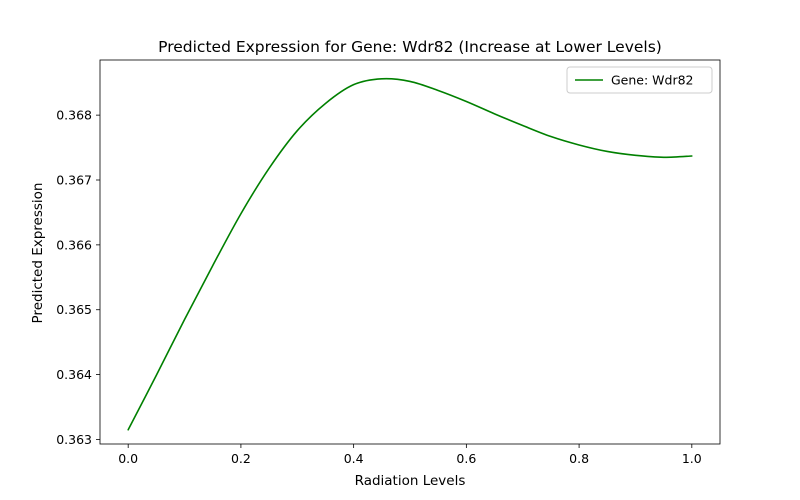  Describe the element at coordinates (74, 309) in the screenshot. I see `y-tick-label: 0.365` at that location.